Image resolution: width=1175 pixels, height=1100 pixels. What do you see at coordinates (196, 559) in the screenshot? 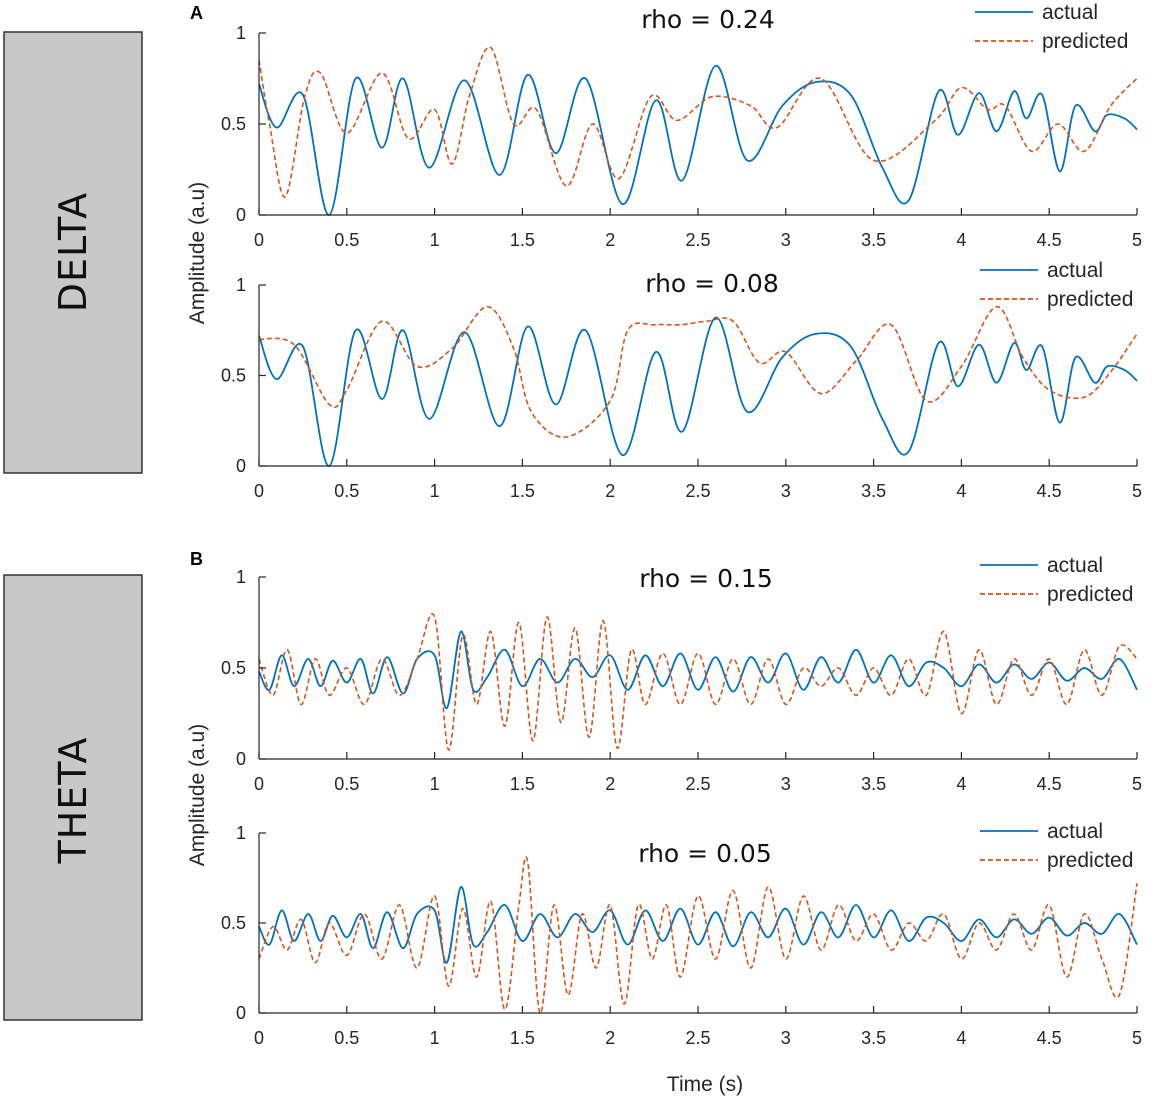
I see `panel-letter-b: B` at bounding box center [196, 559].